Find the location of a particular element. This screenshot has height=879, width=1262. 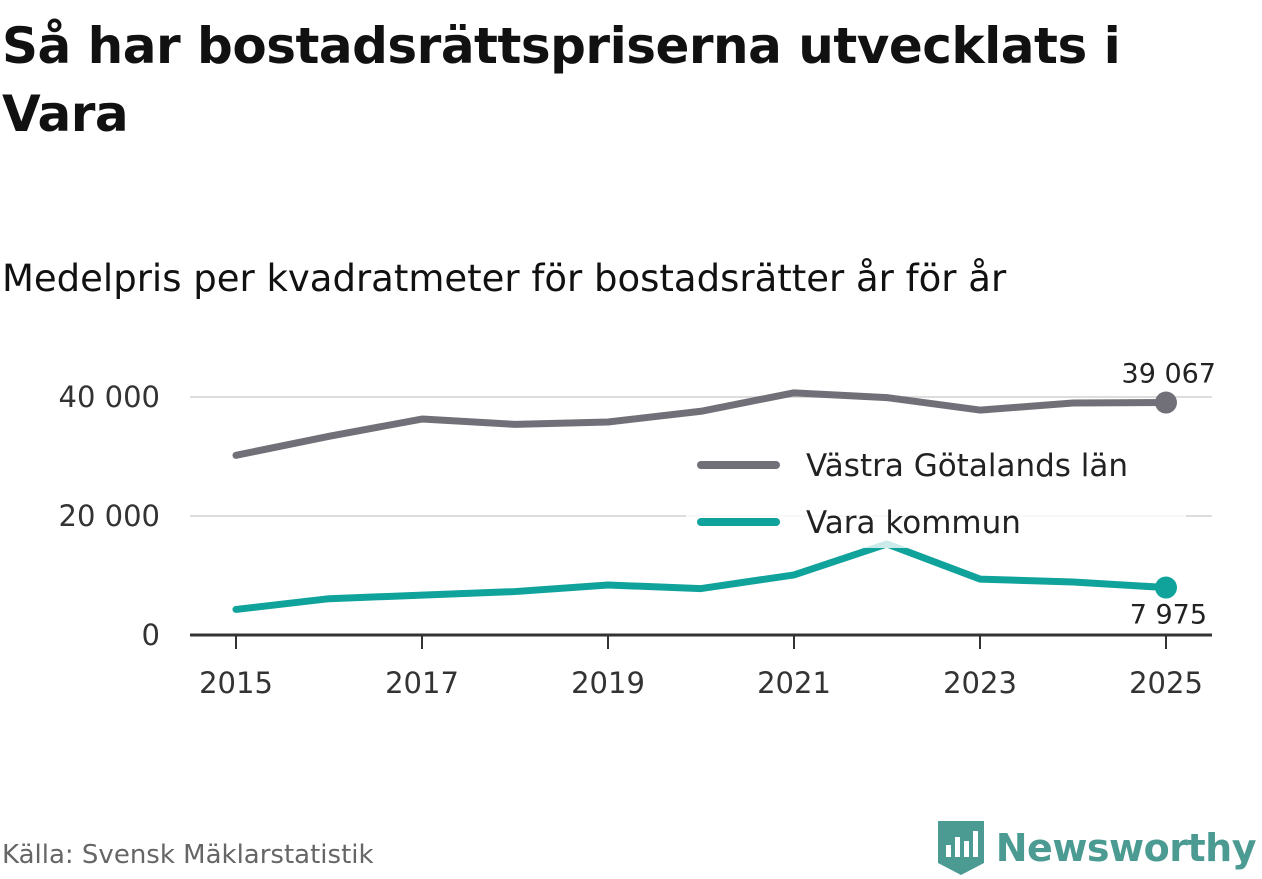

x-tick-label-2023: 2023 is located at coordinates (980, 683).